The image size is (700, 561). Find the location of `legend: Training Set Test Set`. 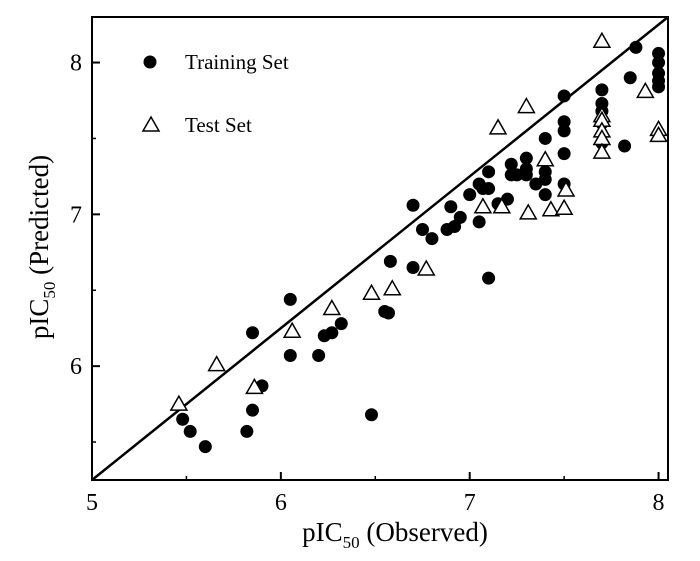

legend: Training Set Test Set is located at coordinates (215, 93).